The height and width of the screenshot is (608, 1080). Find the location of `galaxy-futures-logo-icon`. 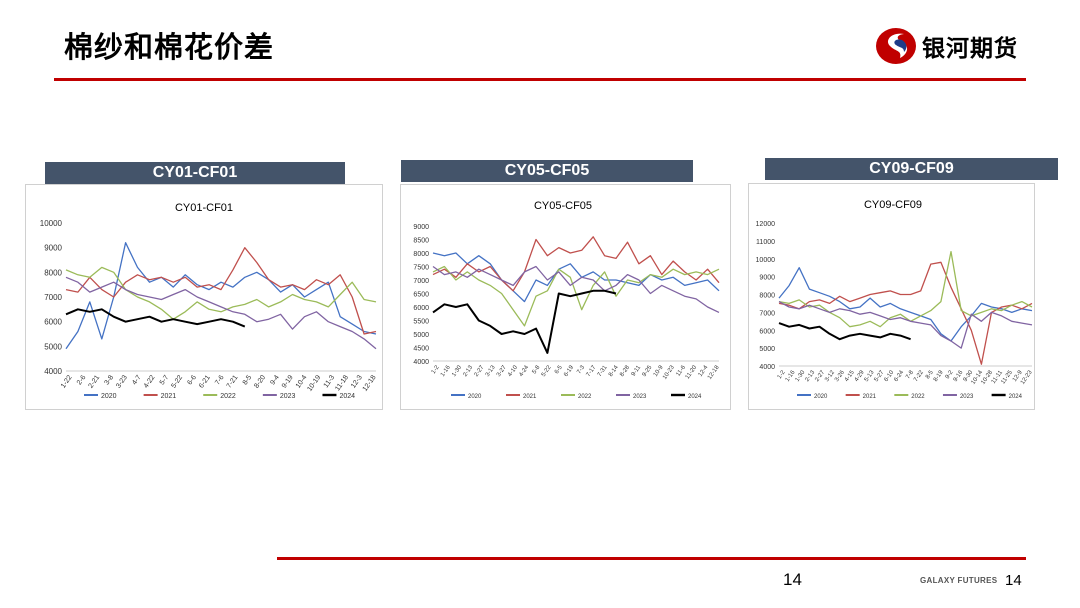

galaxy-futures-logo-icon is located at coordinates (896, 46).